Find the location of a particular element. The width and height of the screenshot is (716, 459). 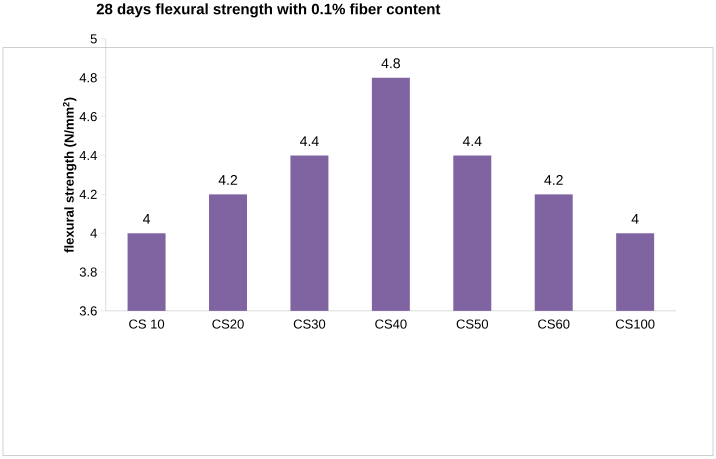

y-tick-label: 3.8 is located at coordinates (88, 272).